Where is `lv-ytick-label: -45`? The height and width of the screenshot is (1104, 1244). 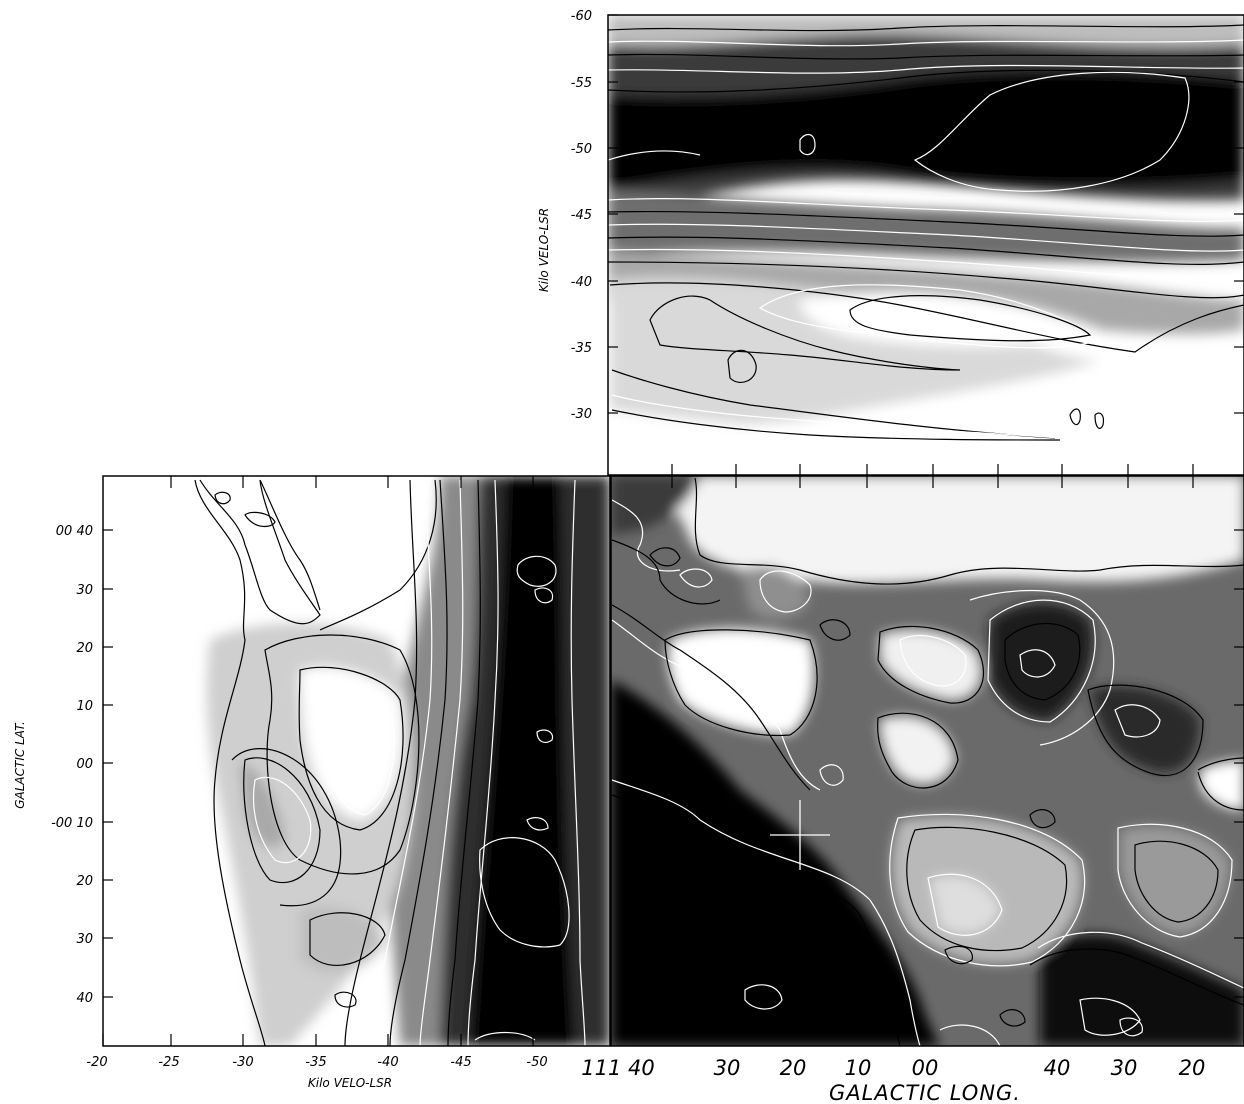 lv-ytick-label: -45 is located at coordinates (581, 215).